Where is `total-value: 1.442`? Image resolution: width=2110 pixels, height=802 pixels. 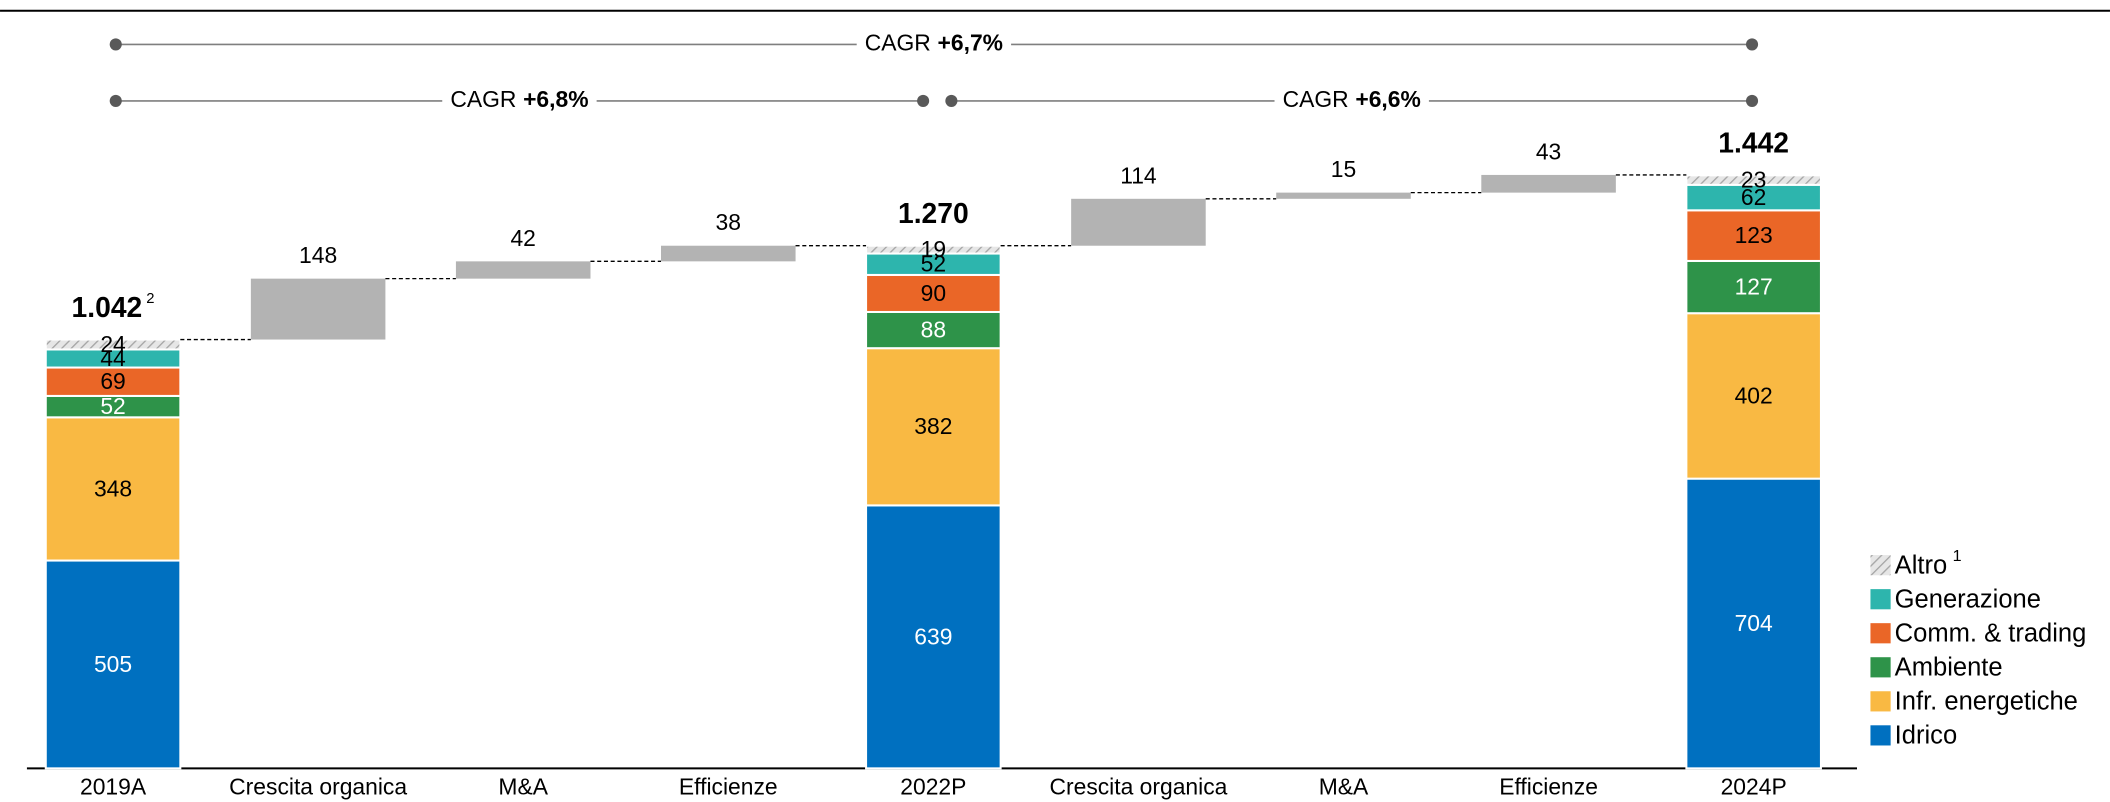
total-value: 1.442 is located at coordinates (1753, 143).